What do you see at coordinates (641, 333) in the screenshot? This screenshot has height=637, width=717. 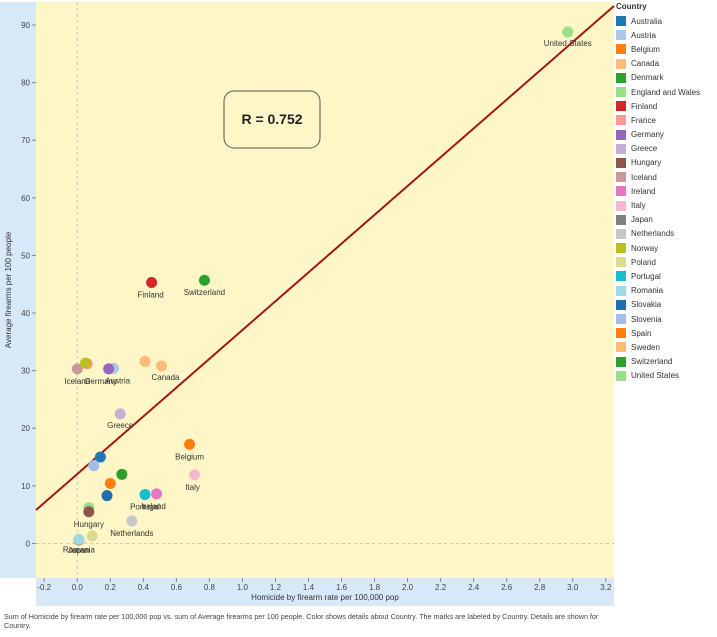 I see `legend-label: Spain` at bounding box center [641, 333].